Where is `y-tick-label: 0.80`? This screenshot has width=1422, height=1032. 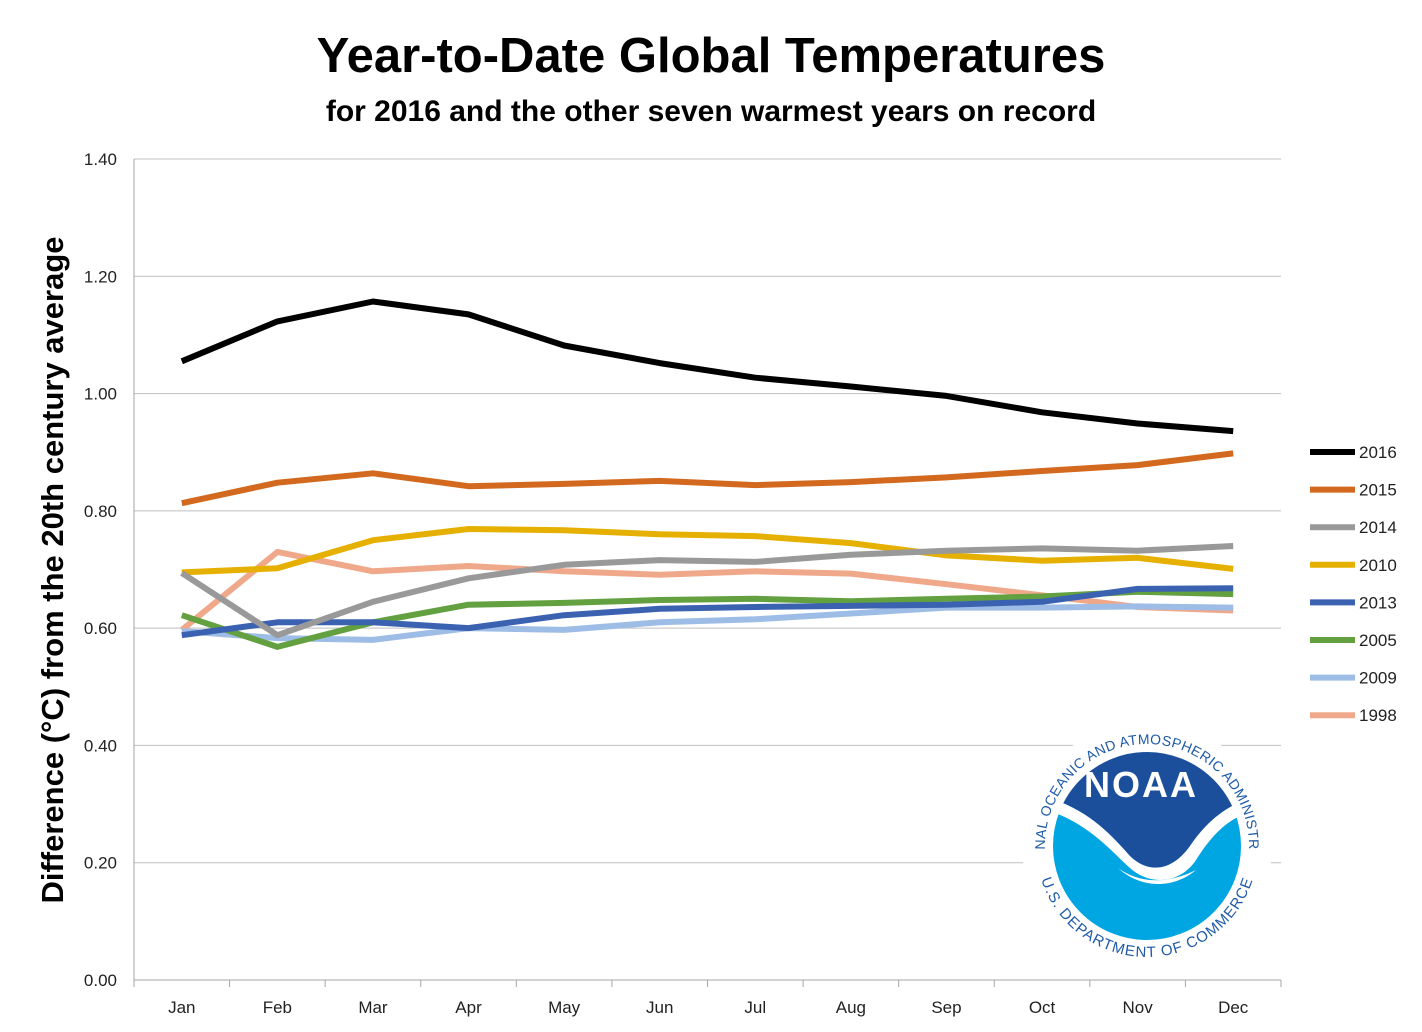
y-tick-label: 0.80 is located at coordinates (100, 511).